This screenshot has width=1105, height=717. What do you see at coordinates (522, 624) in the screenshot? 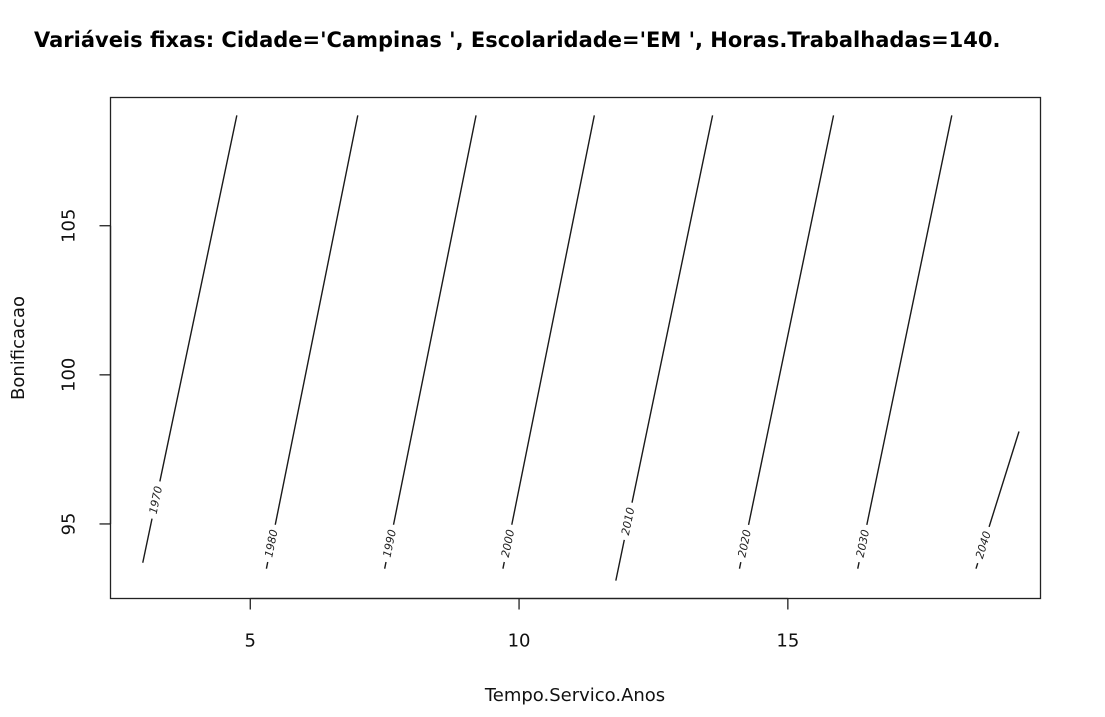
I see `x-axis: 5 10 15` at bounding box center [522, 624].